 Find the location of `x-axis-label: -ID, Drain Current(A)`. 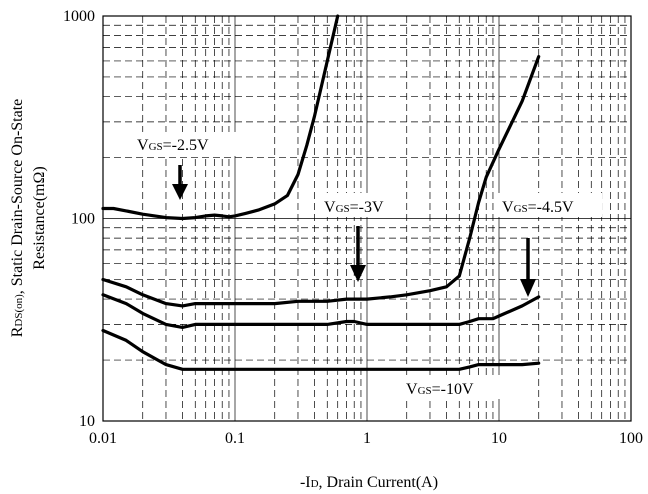

x-axis-label: -ID, Drain Current(A) is located at coordinates (369, 482).